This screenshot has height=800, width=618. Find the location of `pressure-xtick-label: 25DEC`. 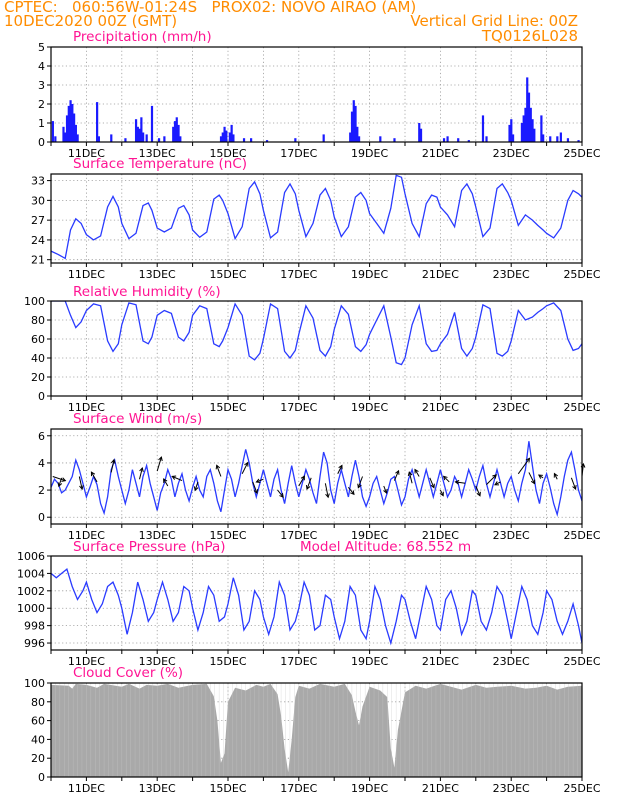

pressure-xtick-label: 25DEC is located at coordinates (581, 661).